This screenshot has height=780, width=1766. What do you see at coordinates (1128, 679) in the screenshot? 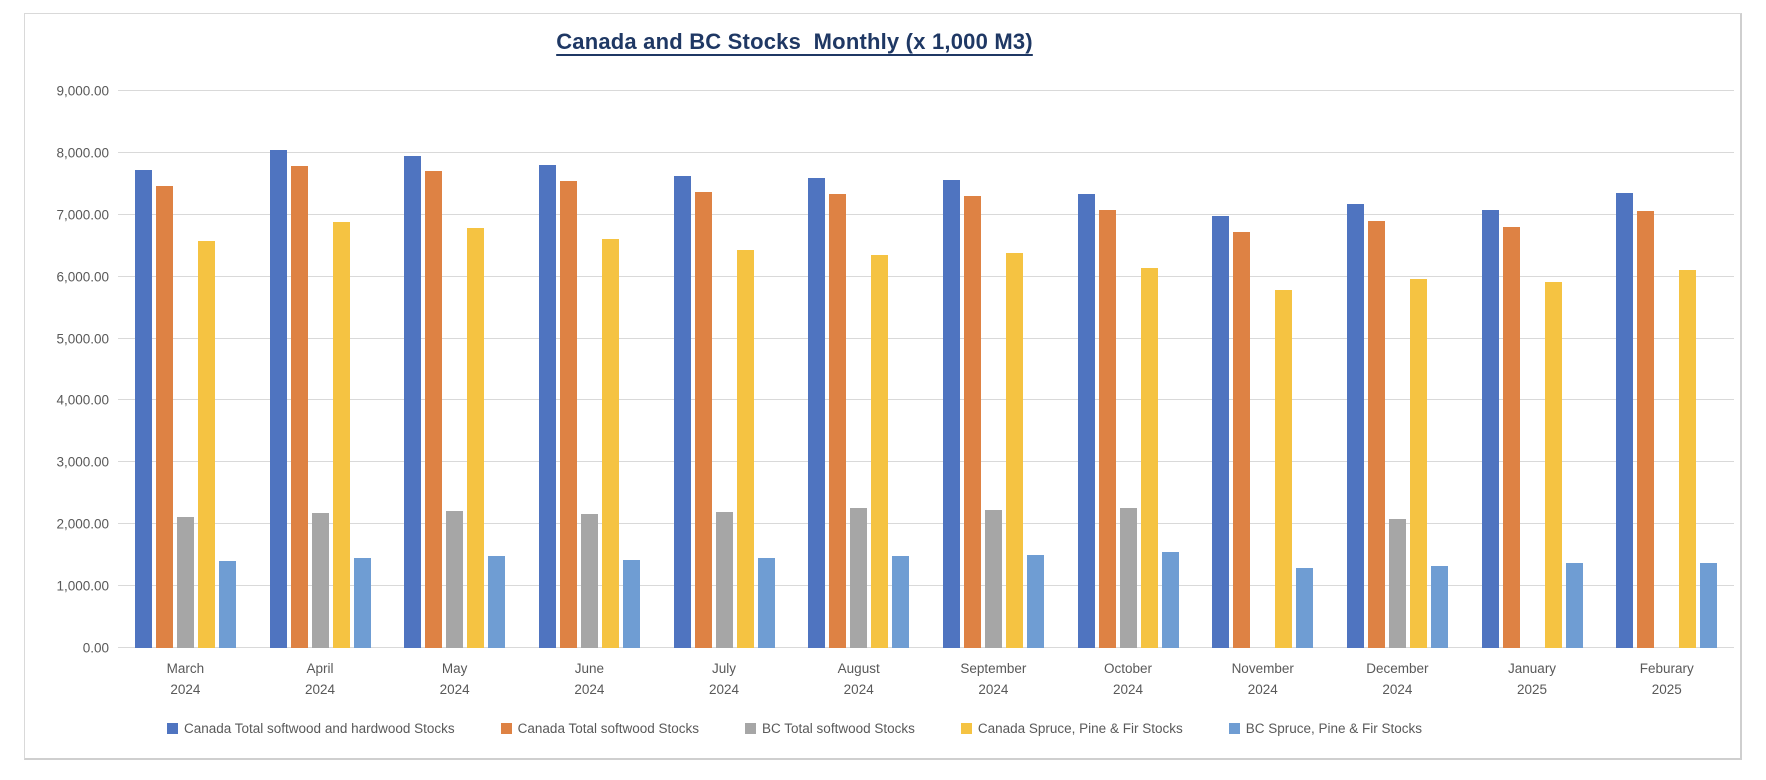
I see `x-axis-category-label: October 2024` at bounding box center [1128, 679].